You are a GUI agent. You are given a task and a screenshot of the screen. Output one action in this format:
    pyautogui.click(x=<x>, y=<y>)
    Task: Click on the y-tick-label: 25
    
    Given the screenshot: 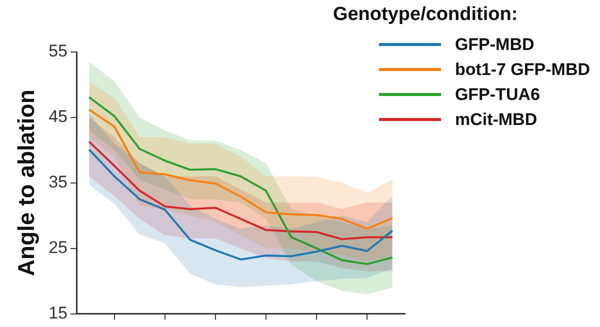 What is the action you would take?
    pyautogui.click(x=58, y=248)
    